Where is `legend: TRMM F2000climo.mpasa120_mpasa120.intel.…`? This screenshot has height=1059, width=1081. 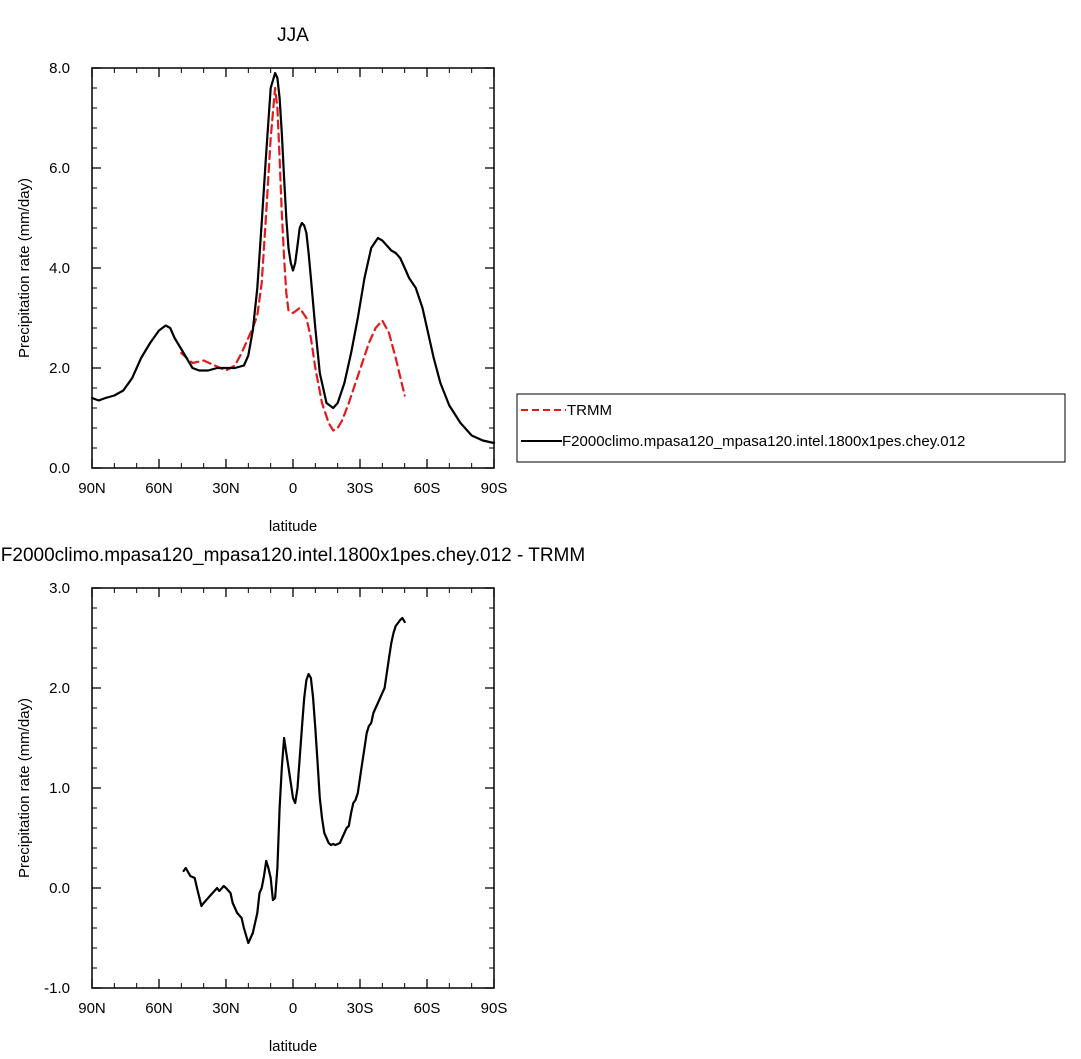
legend: TRMM F2000climo.mpasa120_mpasa120.intel.… is located at coordinates (791, 428).